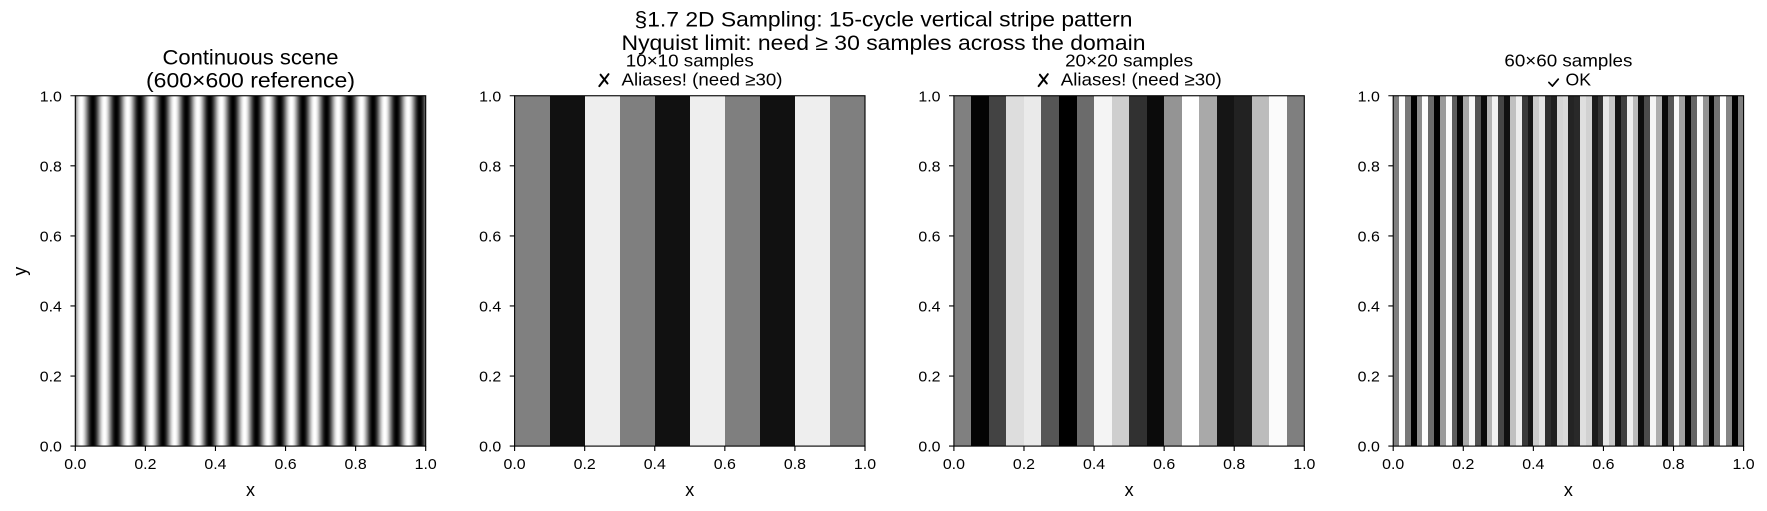 The image size is (1767, 511). What do you see at coordinates (1579, 80) in the screenshot?
I see `svg-text: OK` at bounding box center [1579, 80].